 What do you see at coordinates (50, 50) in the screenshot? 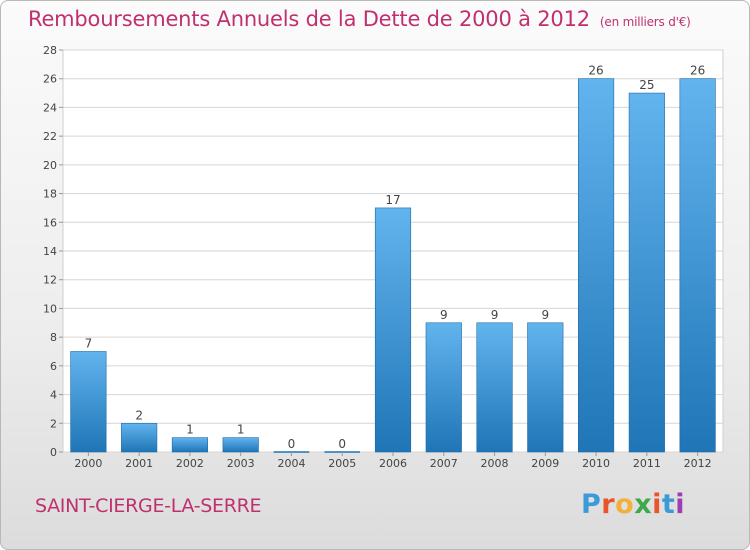
I see `y-tick-label: 28` at bounding box center [50, 50].